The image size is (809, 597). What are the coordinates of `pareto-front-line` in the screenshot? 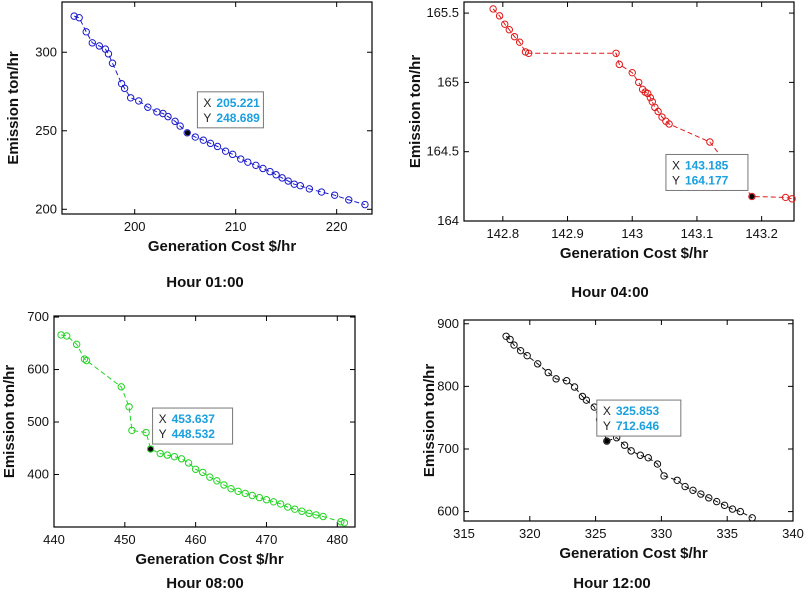 It's located at (629, 427).